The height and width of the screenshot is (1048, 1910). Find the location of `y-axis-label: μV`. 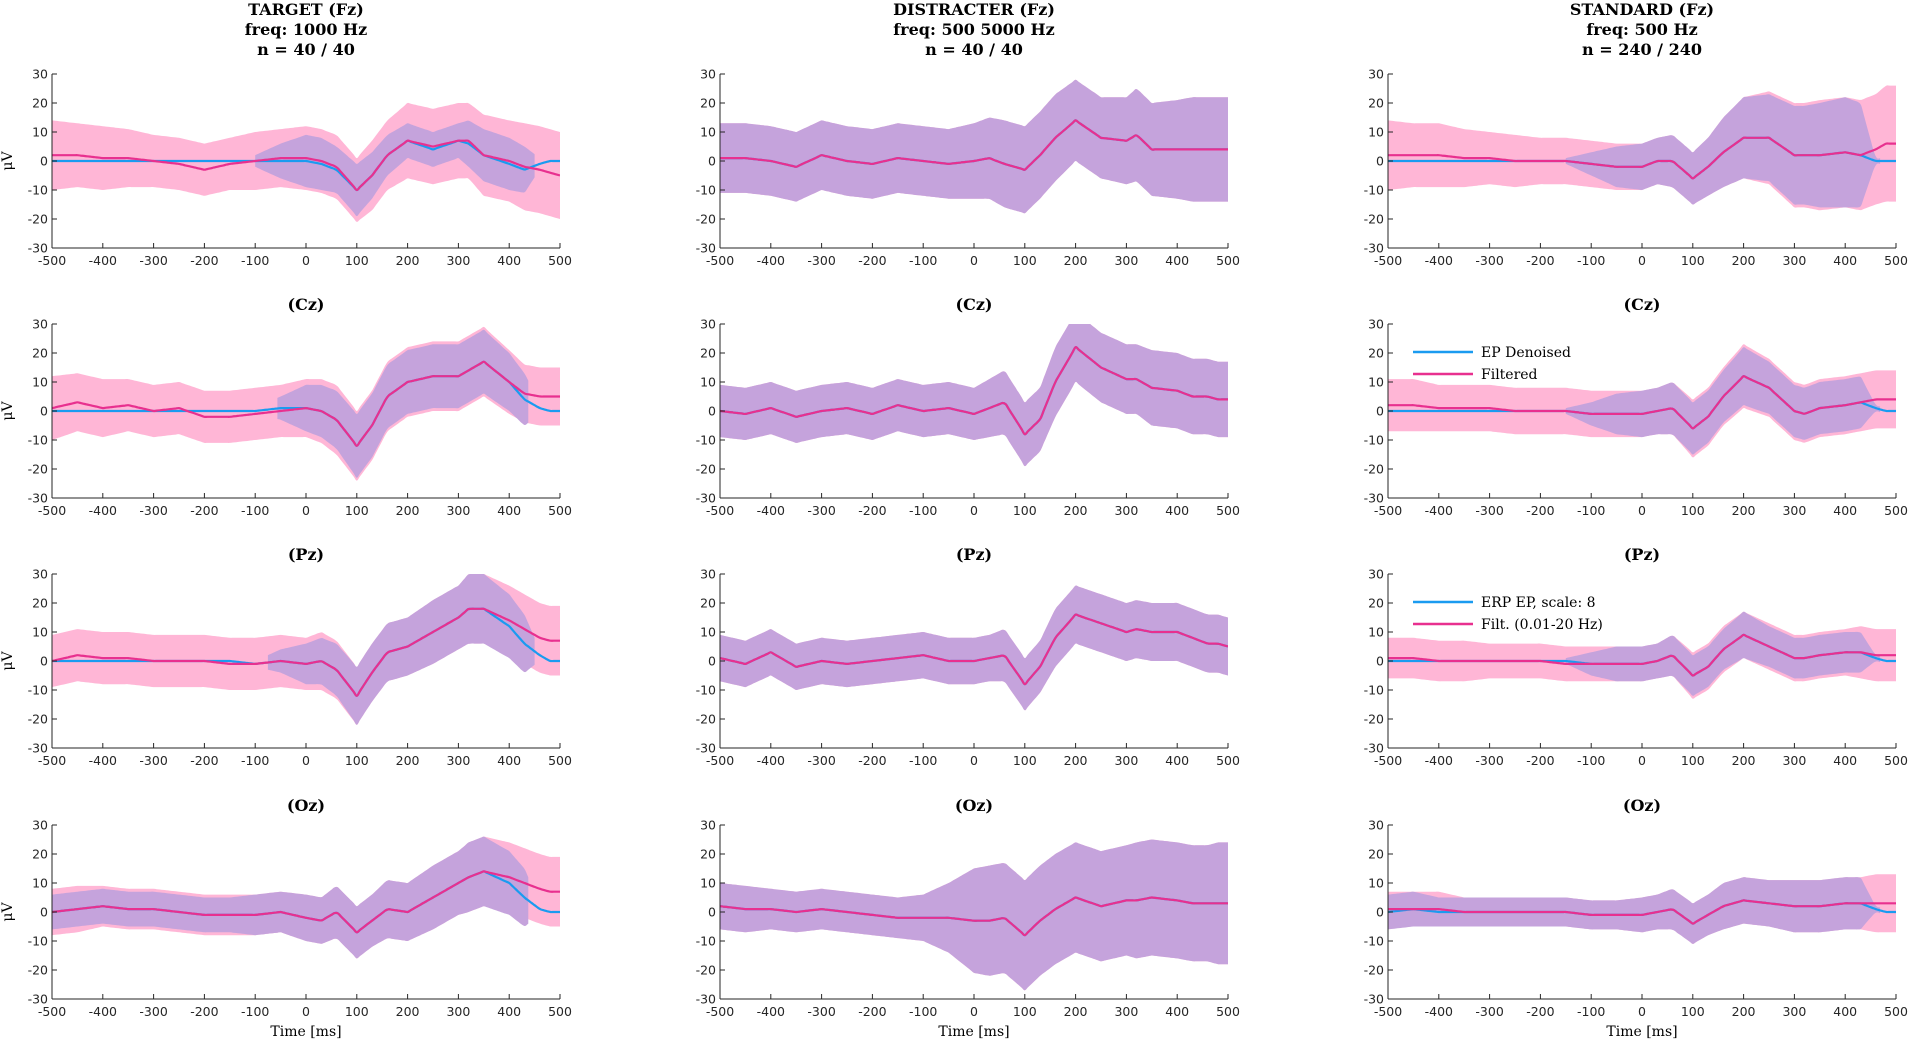

y-axis-label: μV is located at coordinates (8, 411).